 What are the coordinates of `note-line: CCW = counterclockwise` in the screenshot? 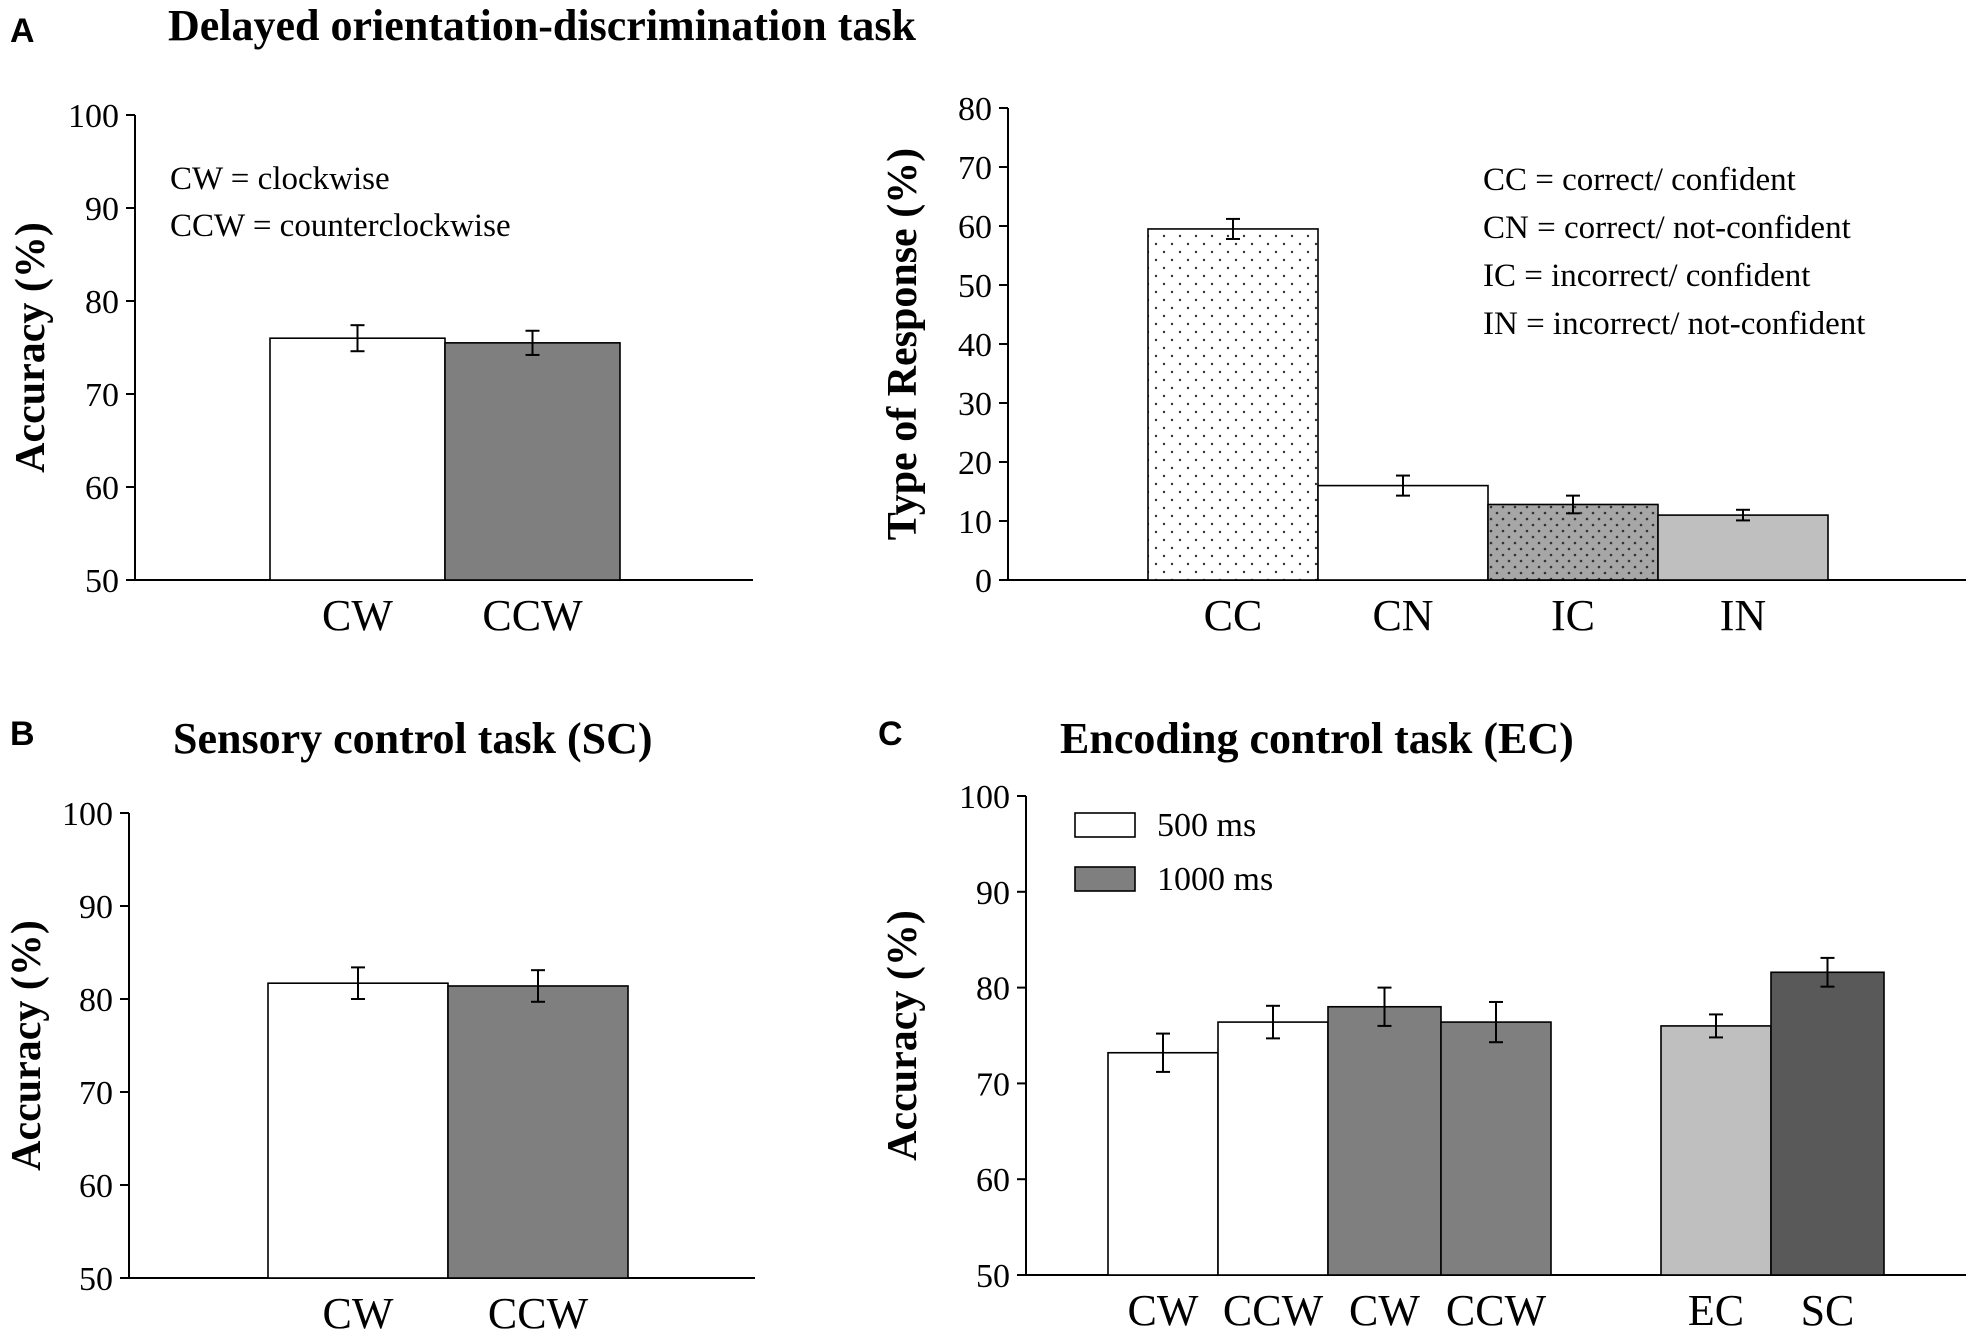 It's located at (340, 226).